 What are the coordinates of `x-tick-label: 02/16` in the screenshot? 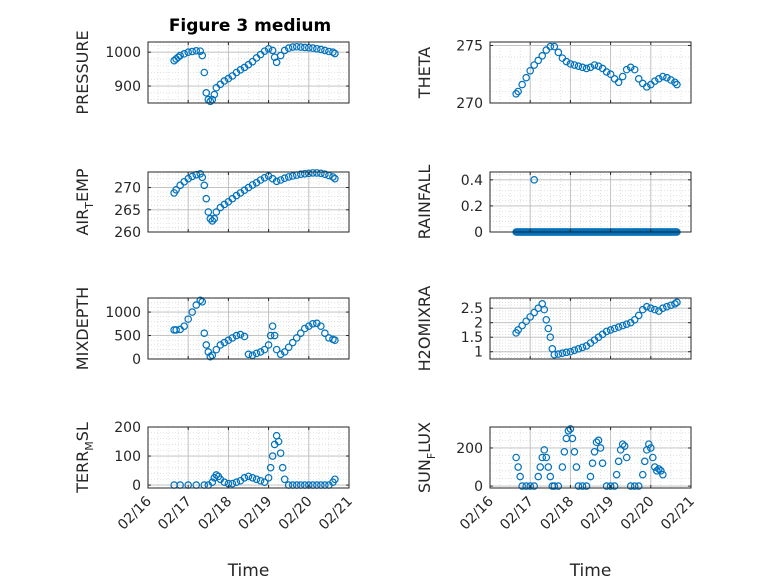 It's located at (477, 513).